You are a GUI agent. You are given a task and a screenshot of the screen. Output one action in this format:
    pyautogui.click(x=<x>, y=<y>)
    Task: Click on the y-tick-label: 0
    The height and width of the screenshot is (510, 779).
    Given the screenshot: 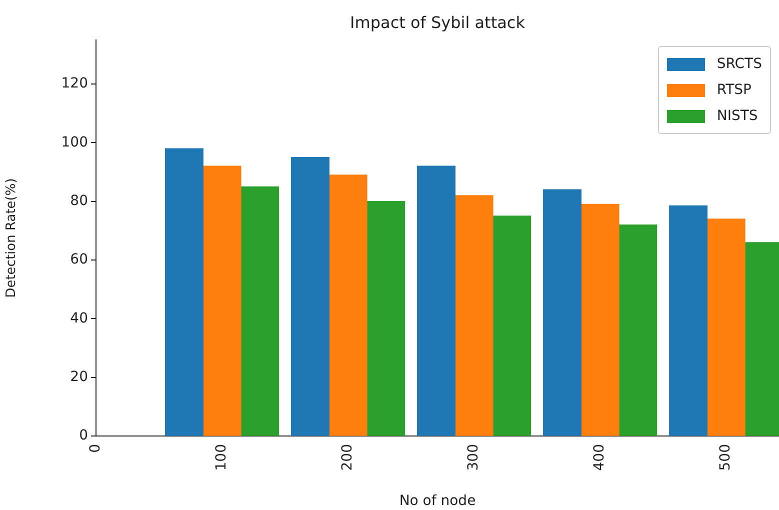 What is the action you would take?
    pyautogui.click(x=83, y=436)
    